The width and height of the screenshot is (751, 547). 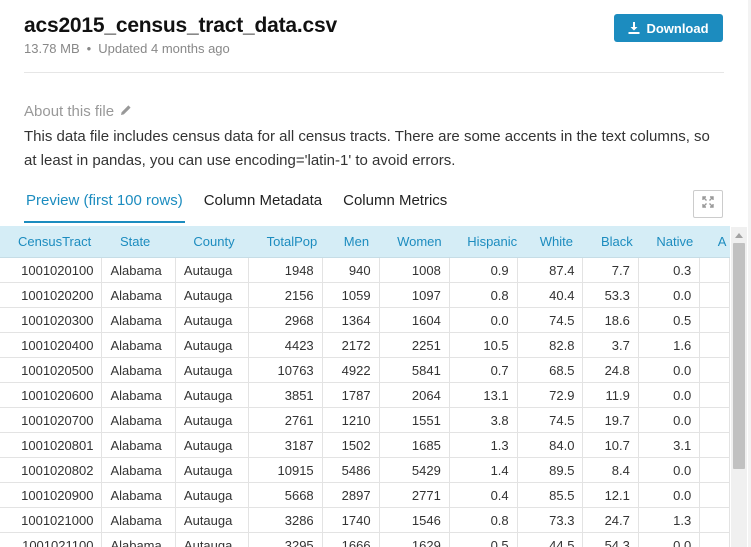 What do you see at coordinates (550, 420) in the screenshot?
I see `table-cell: 74.5` at bounding box center [550, 420].